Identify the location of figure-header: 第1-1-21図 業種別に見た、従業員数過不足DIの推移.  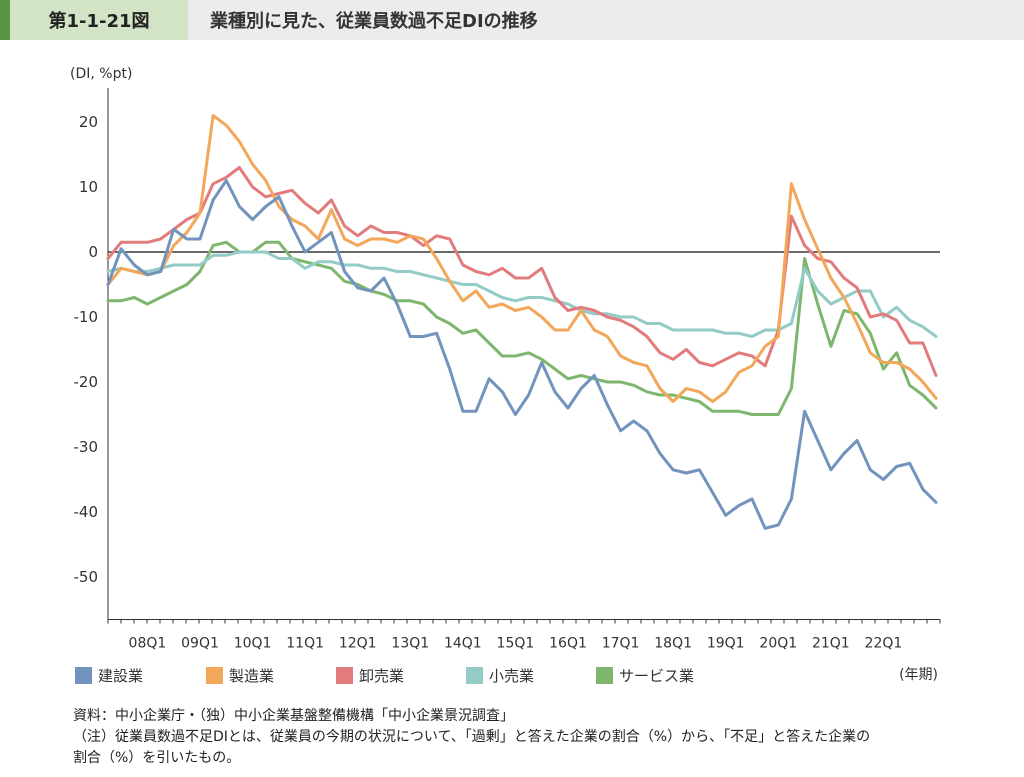
(512, 20).